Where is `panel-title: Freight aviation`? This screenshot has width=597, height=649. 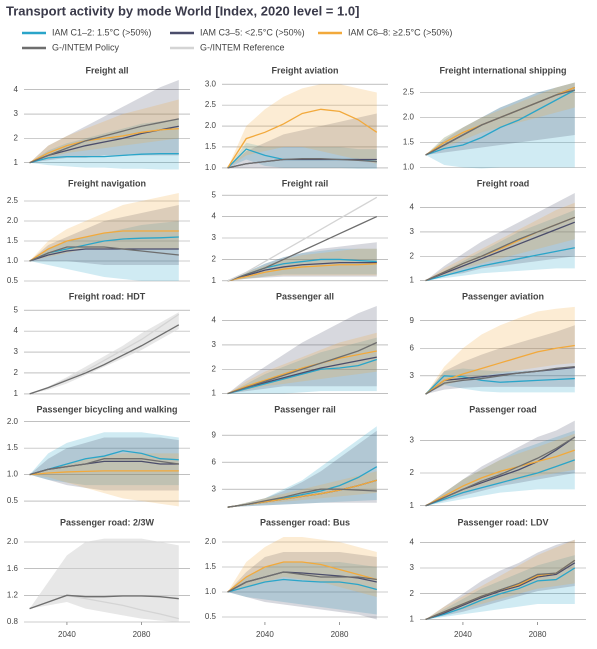
panel-title: Freight aviation is located at coordinates (304, 70).